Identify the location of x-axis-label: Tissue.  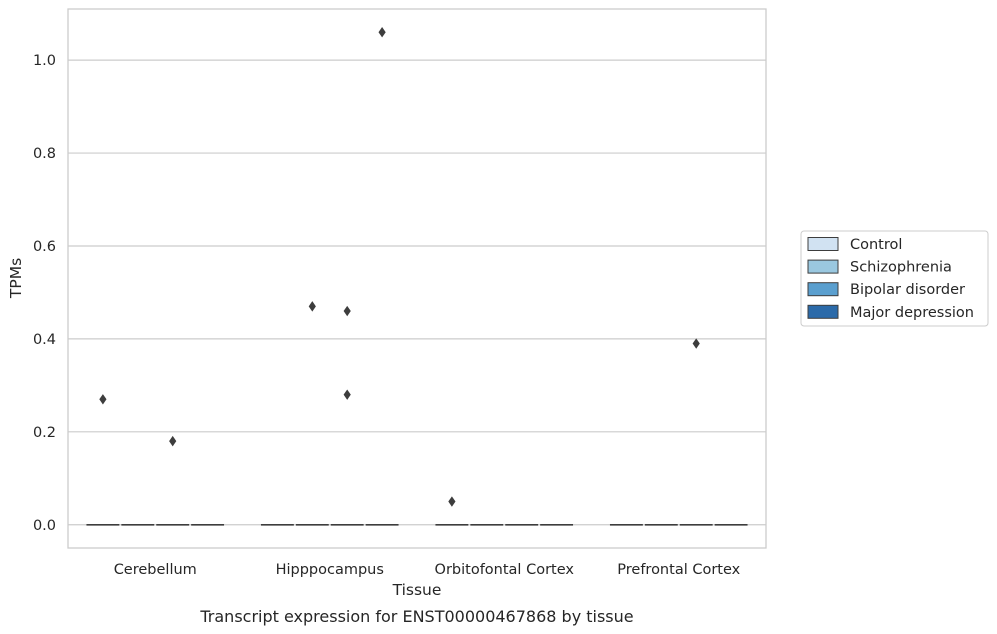
(417, 590).